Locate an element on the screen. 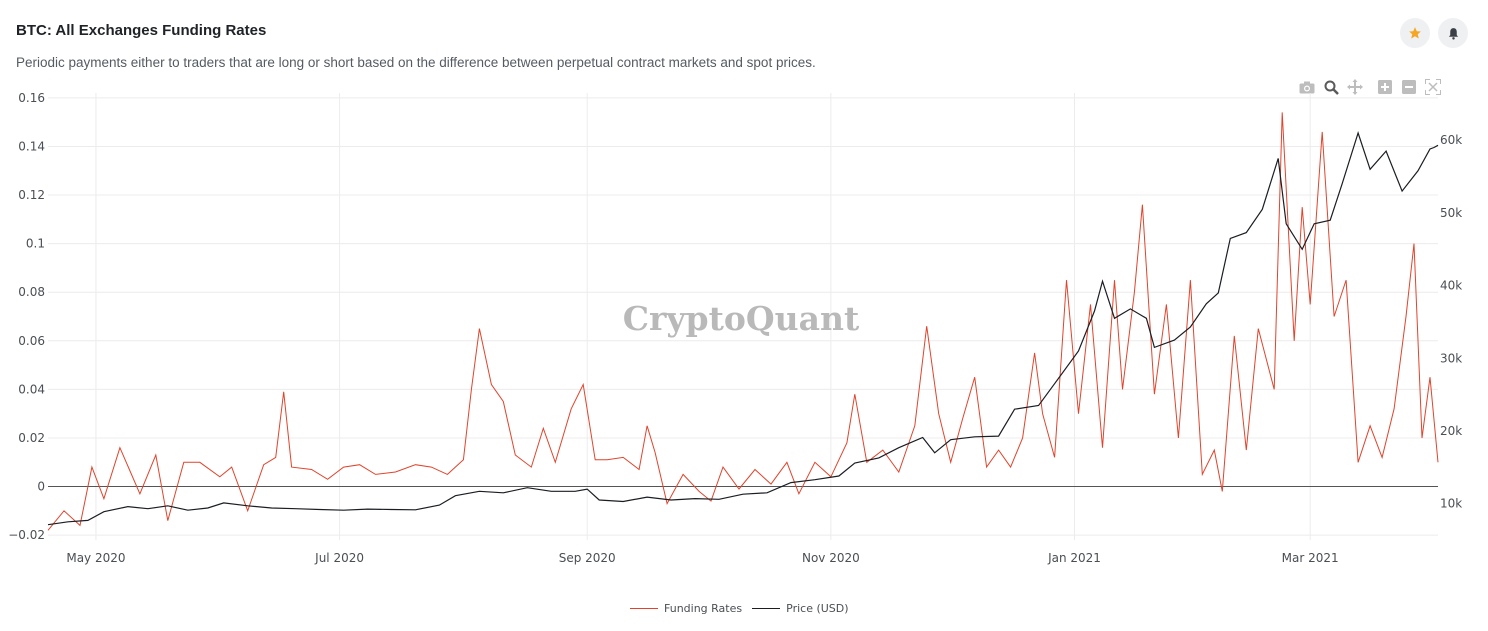 This screenshot has height=631, width=1488. y-right-tick-label: 50k is located at coordinates (1451, 213).